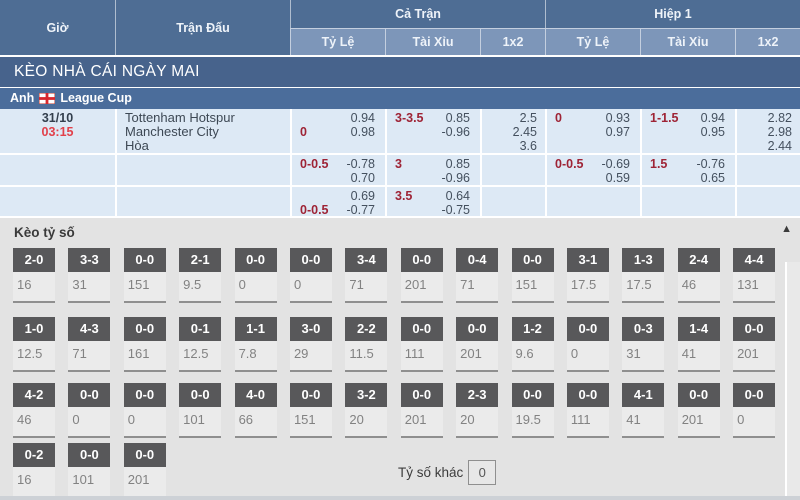 The width and height of the screenshot is (800, 500). Describe the element at coordinates (361, 164) in the screenshot. I see `odds-value: -0.78` at that location.